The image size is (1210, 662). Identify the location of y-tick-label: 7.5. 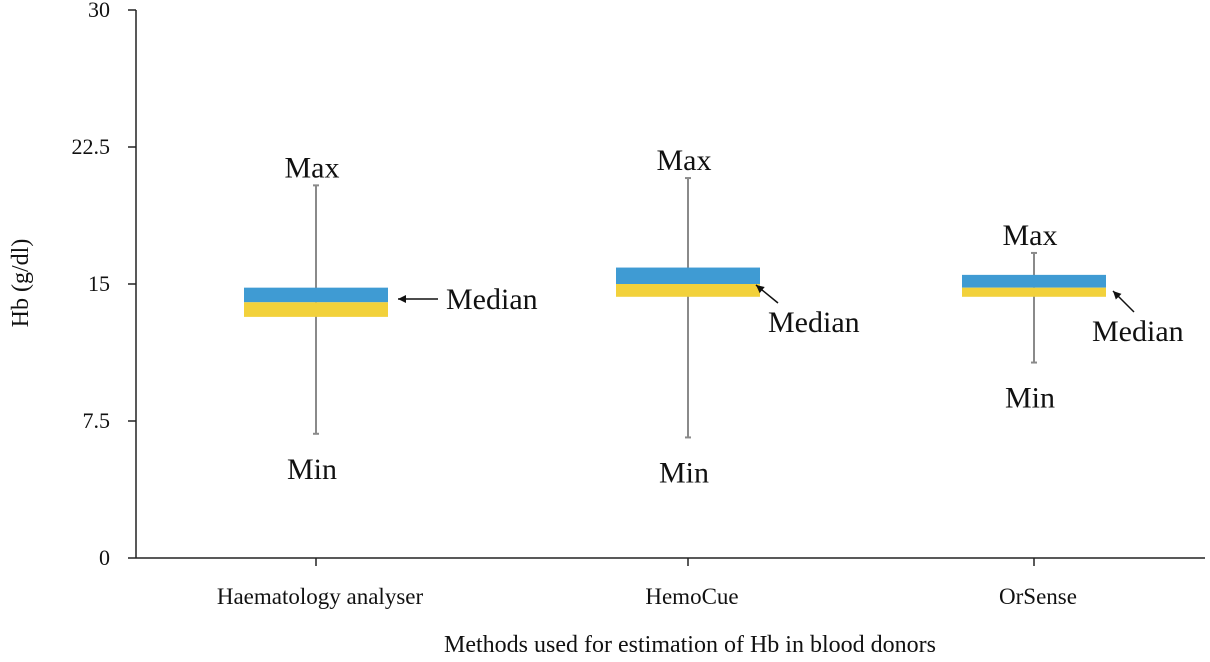
(97, 420).